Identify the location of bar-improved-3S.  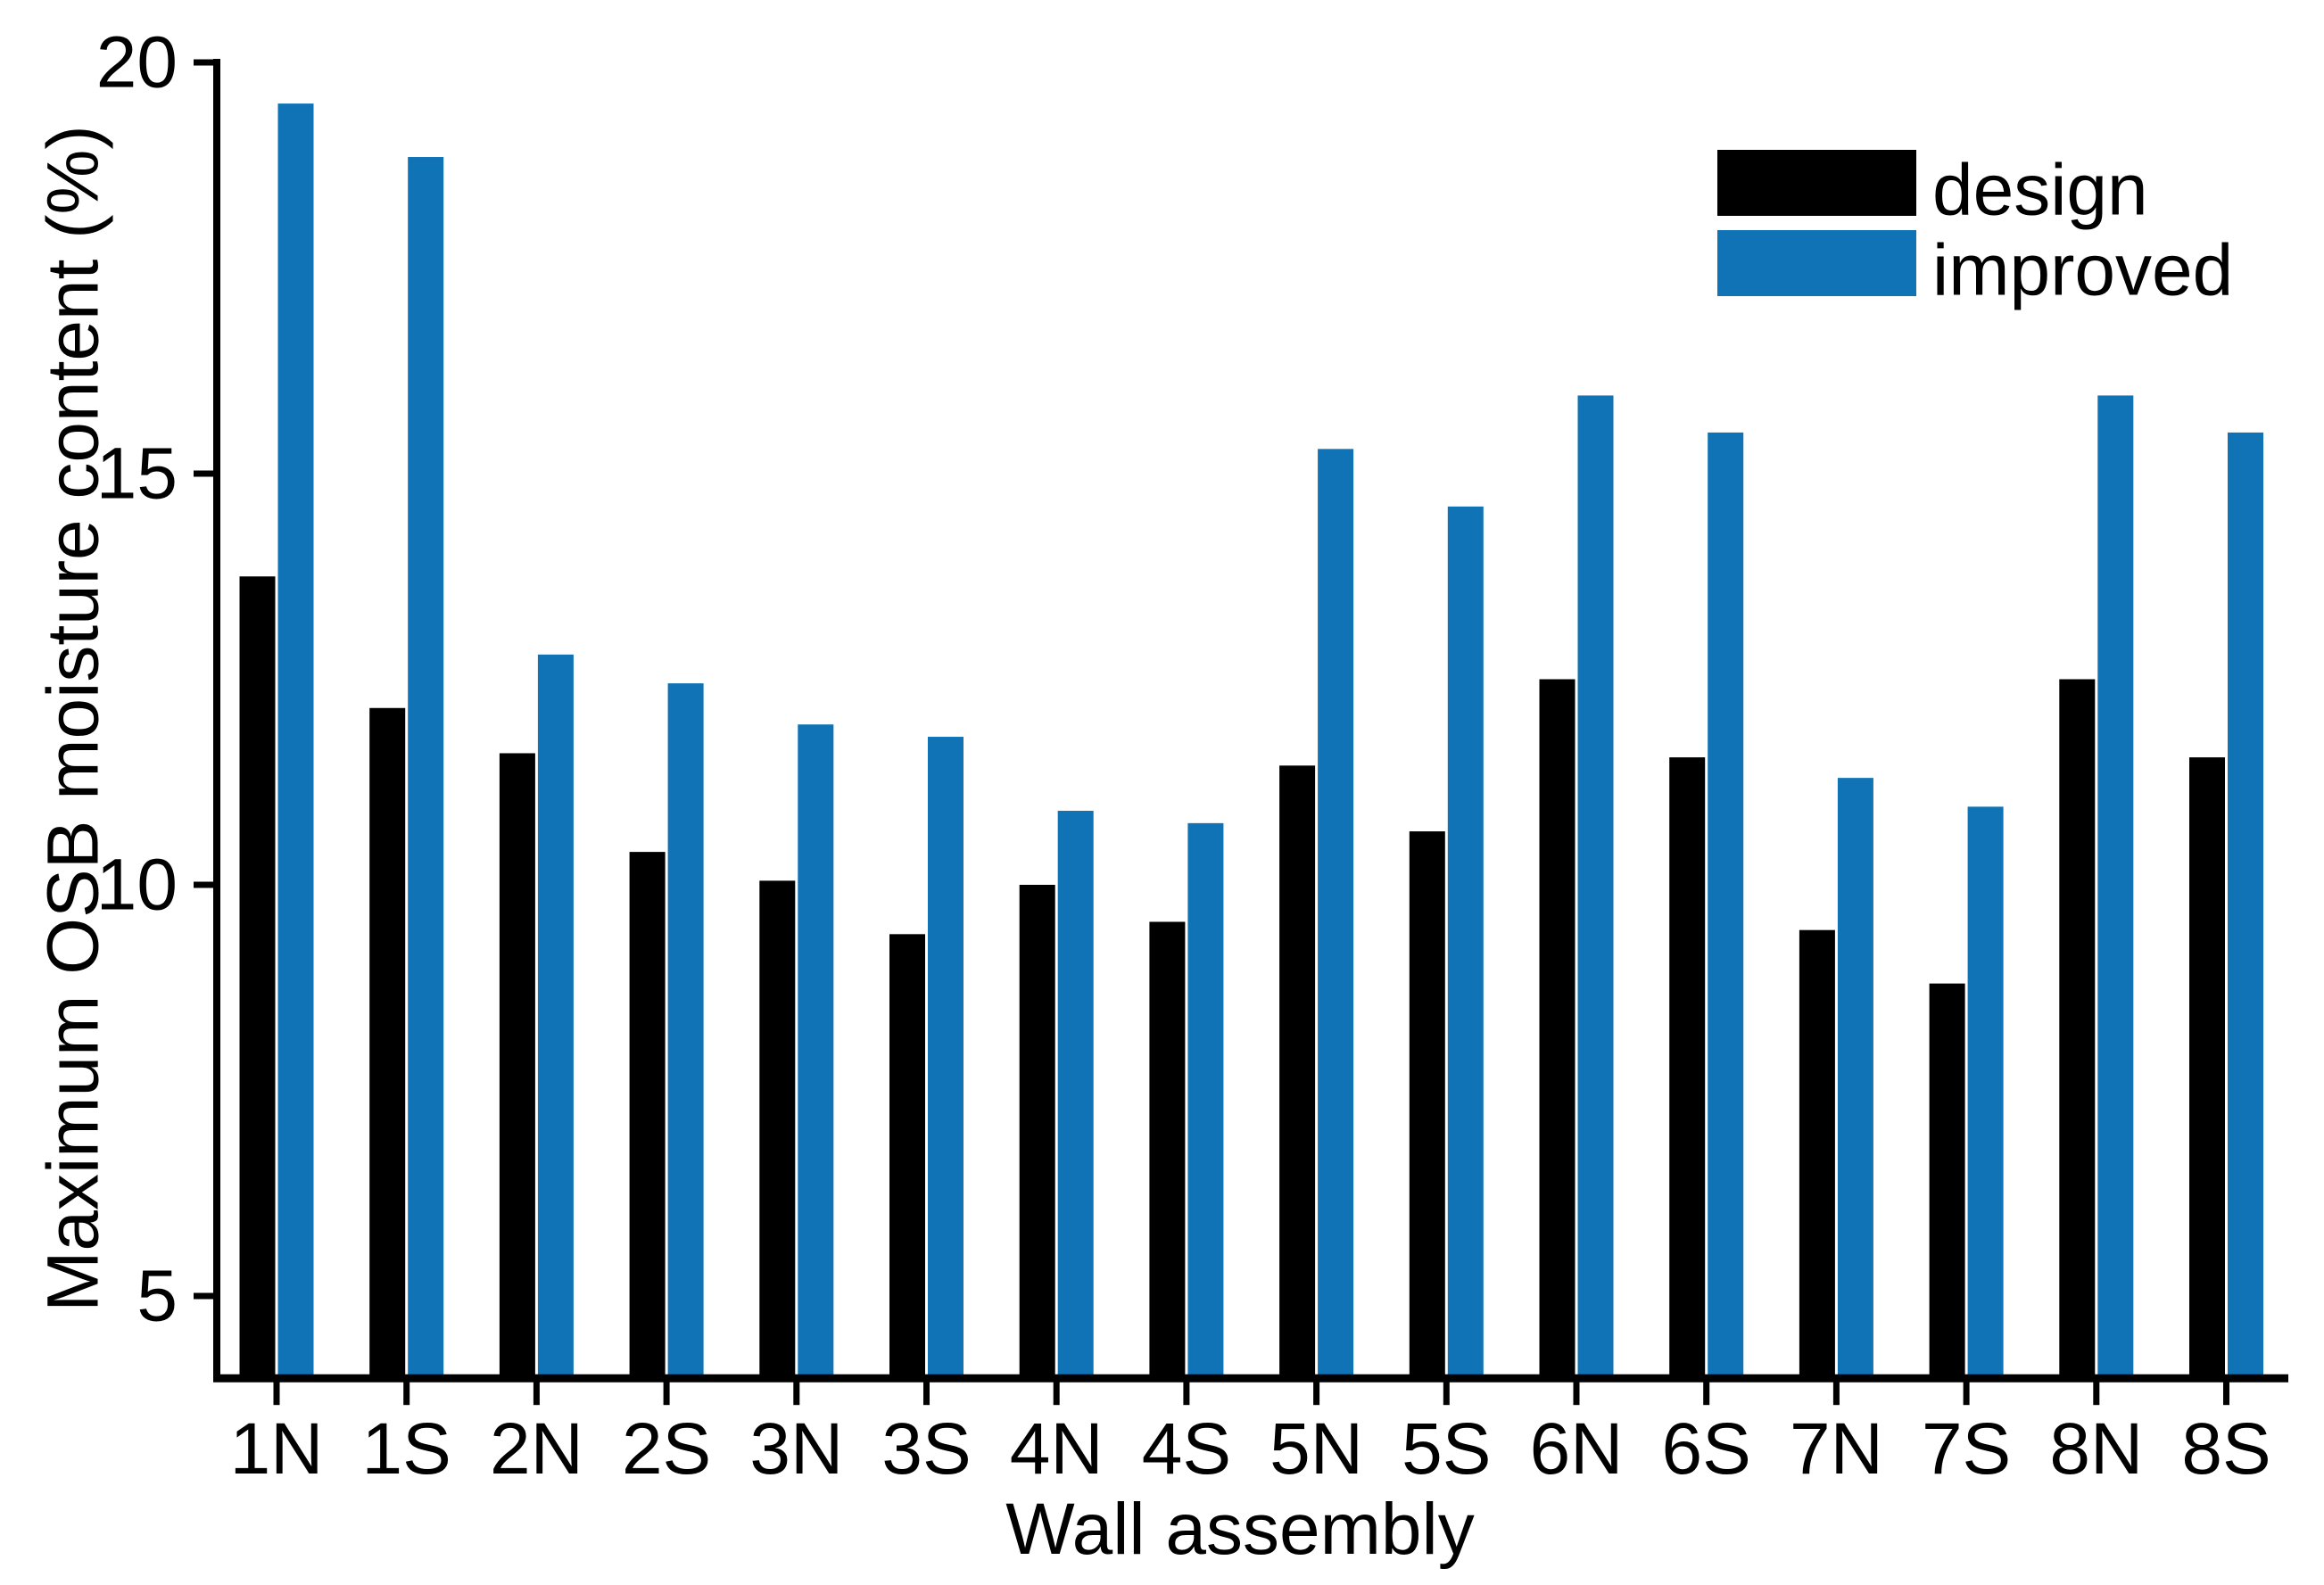
(946, 1058).